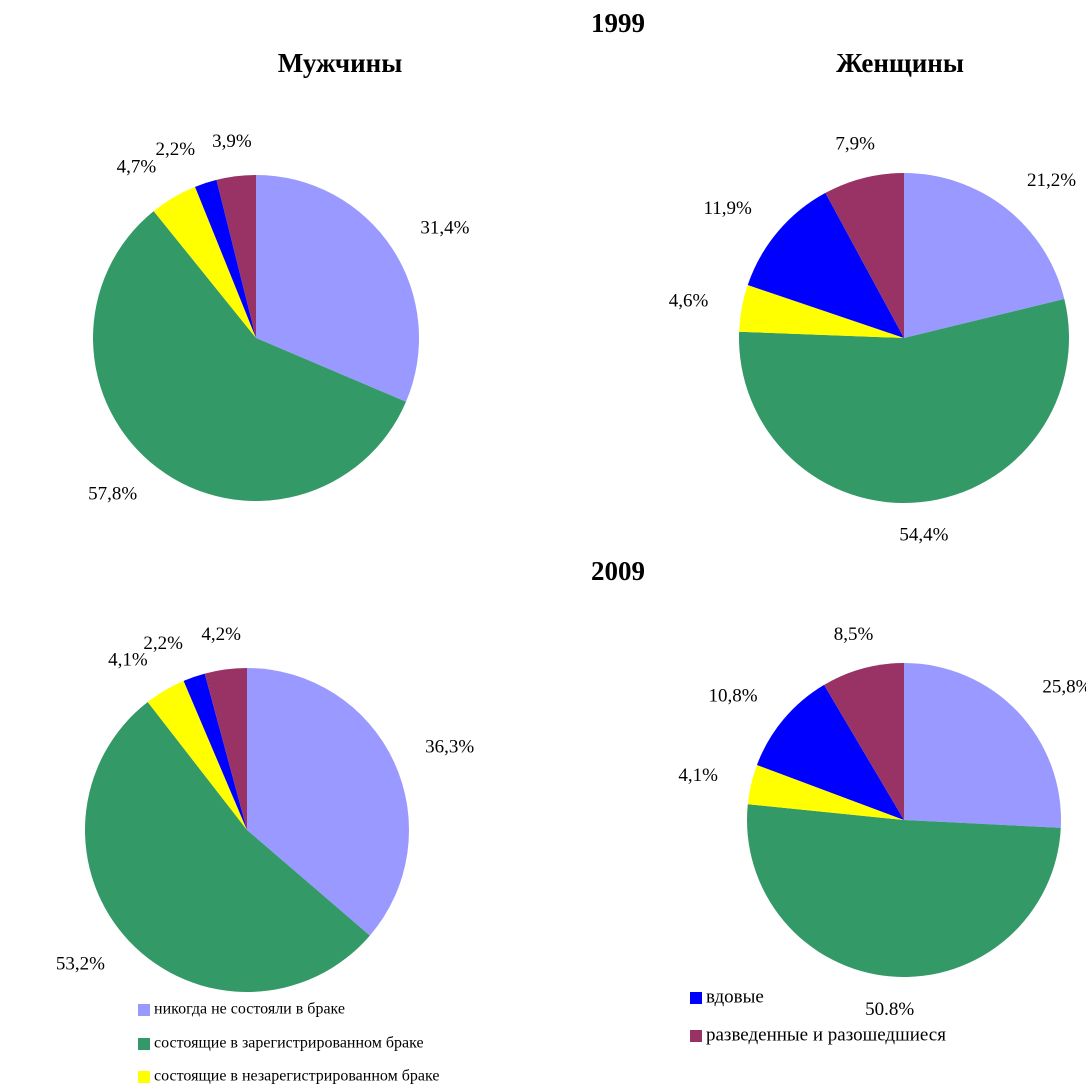 Image resolution: width=1086 pixels, height=1084 pixels. I want to click on legend-label: разведенные и разошедшиеся, so click(826, 1034).